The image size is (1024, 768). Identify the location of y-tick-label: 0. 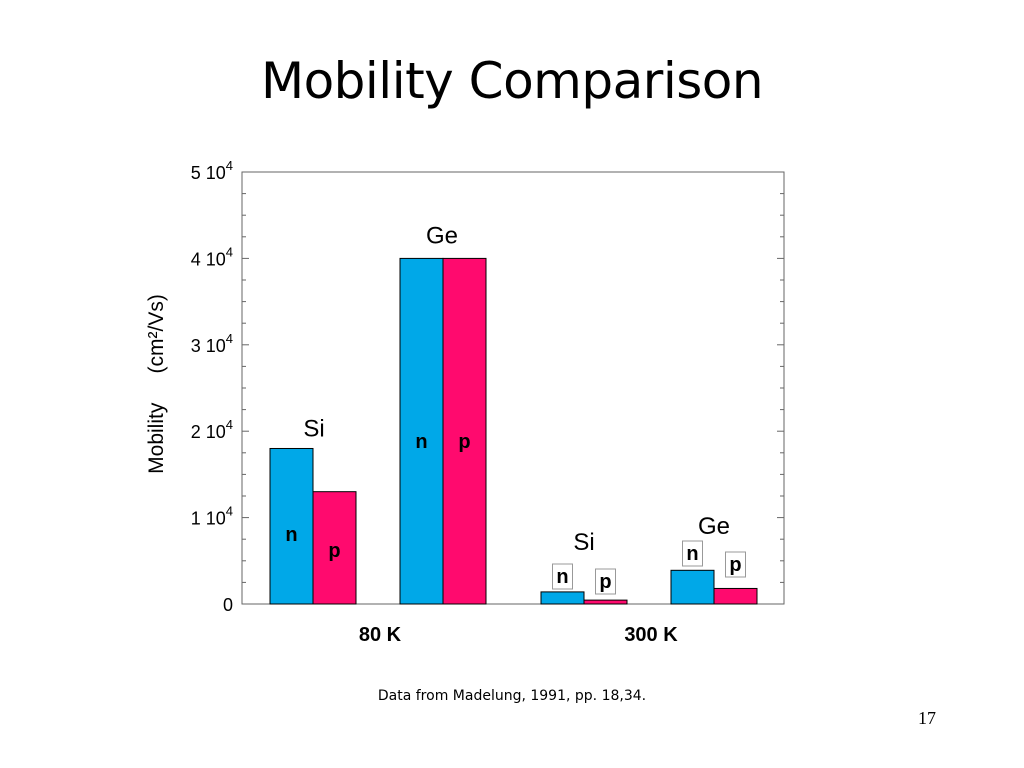
(228, 605).